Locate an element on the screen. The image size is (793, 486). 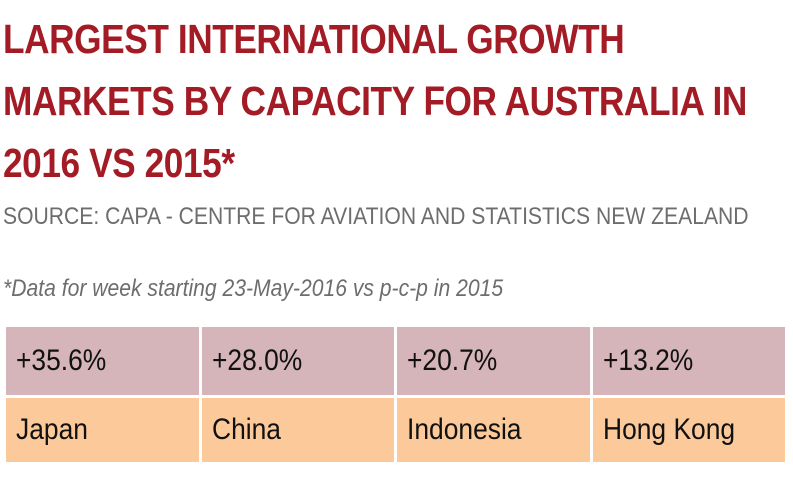
category-cell-china: China is located at coordinates (297, 430).